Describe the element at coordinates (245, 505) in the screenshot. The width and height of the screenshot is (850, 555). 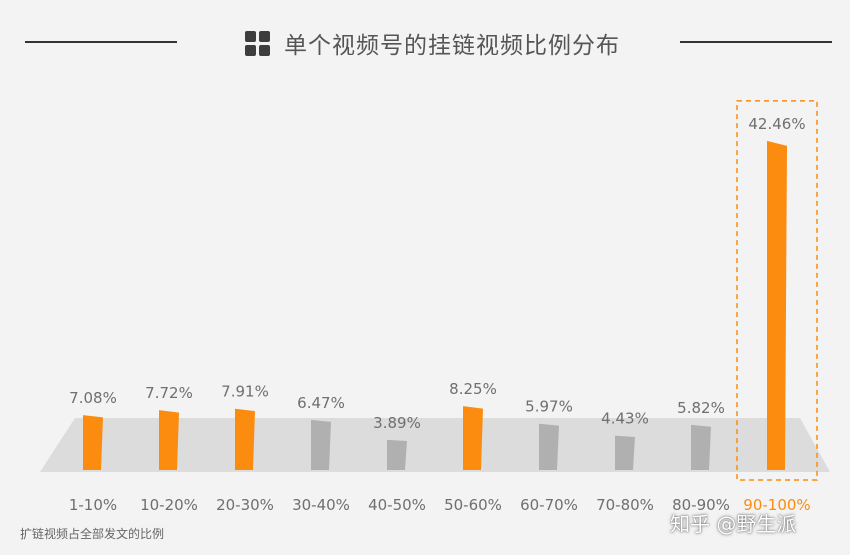
I see `category-label-20-30%: 20-30%` at that location.